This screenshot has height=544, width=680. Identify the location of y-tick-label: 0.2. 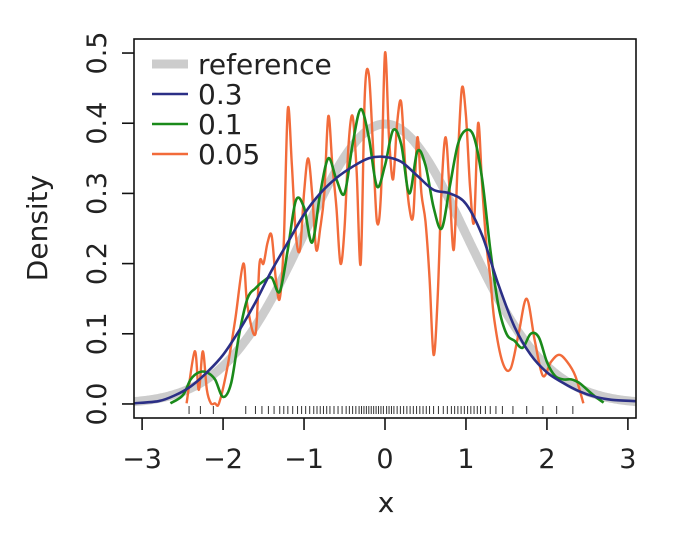
(97, 263).